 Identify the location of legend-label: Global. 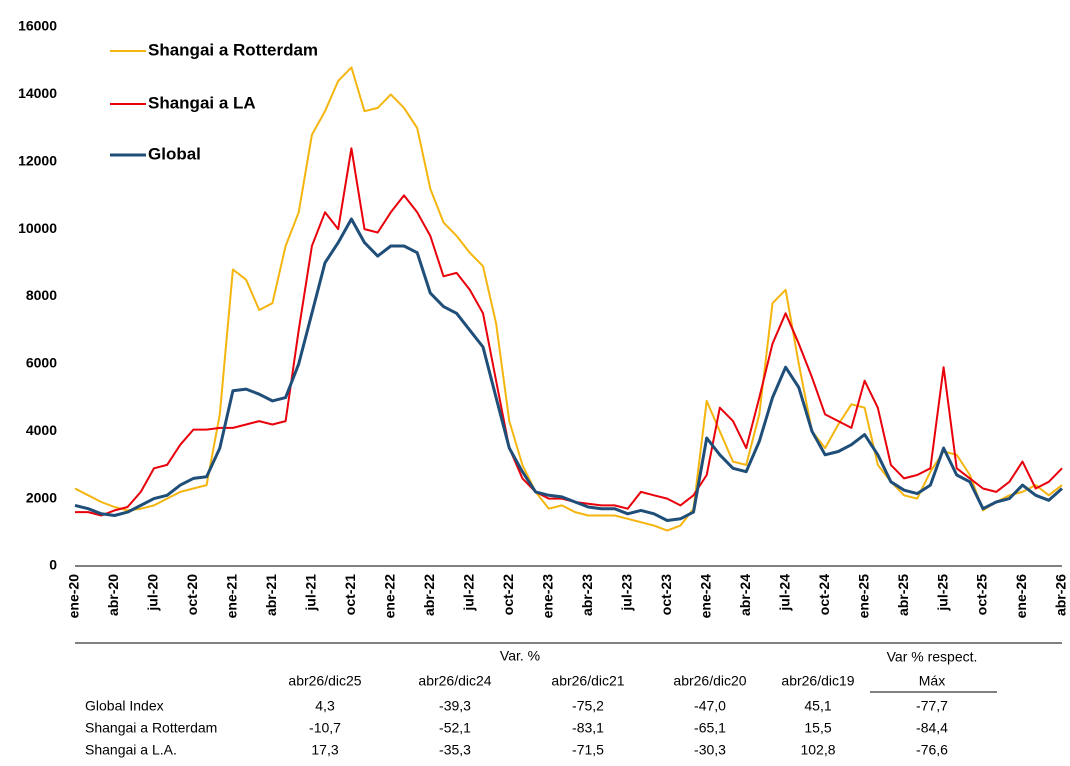
(174, 153).